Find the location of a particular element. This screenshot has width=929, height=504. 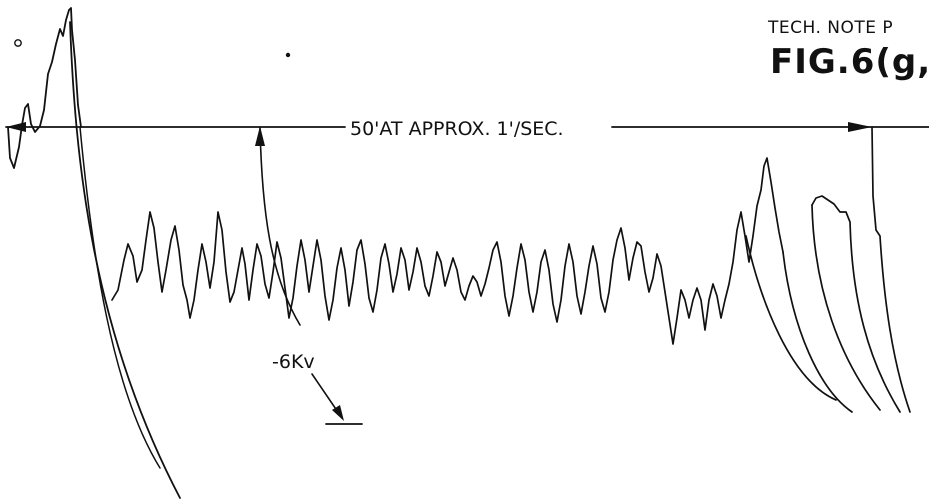

left-decay-trace-secondary is located at coordinates (120, 297).